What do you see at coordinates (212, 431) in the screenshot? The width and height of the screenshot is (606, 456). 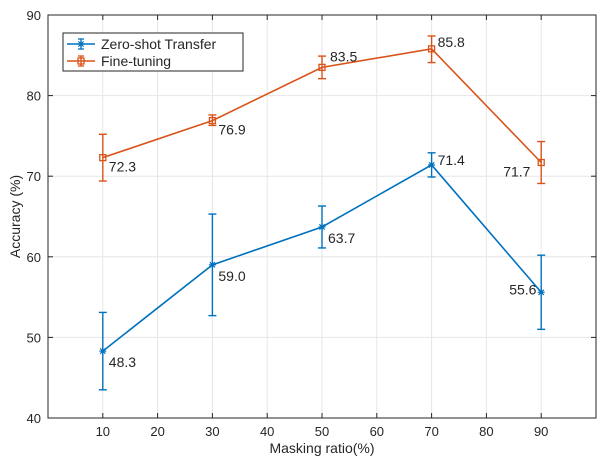 I see `x-tick-label: 30` at bounding box center [212, 431].